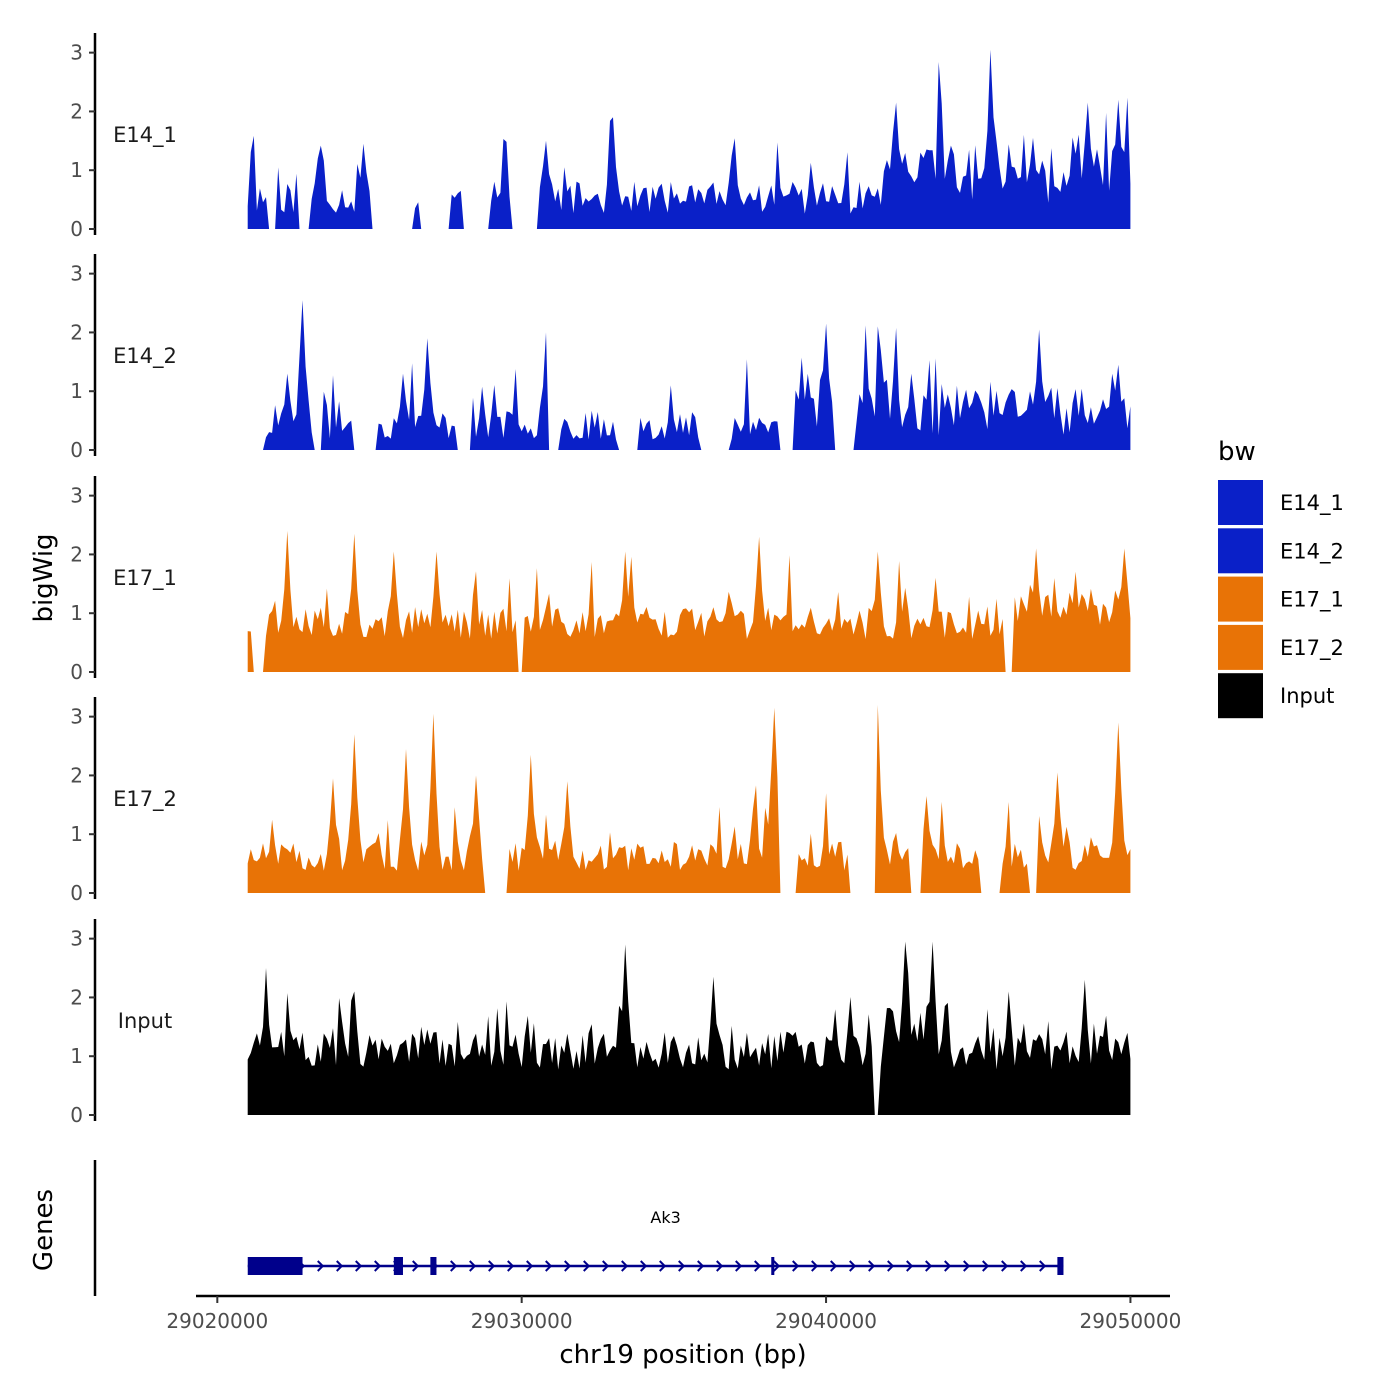 This screenshot has height=1400, width=1400. What do you see at coordinates (689, 1028) in the screenshot?
I see `signal-area-Input` at bounding box center [689, 1028].